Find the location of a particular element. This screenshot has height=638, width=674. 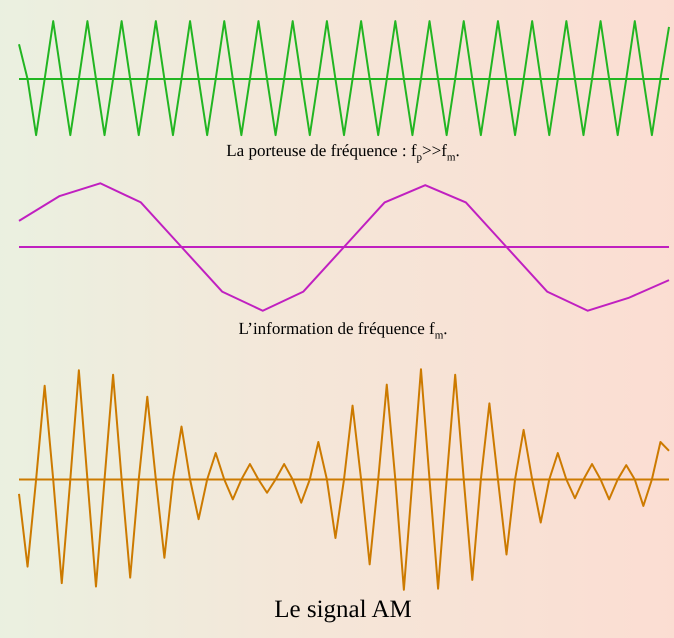

text: La porteuse de fréquence : f$_{p}$>>f$_{m}$. is located at coordinates (343, 152).